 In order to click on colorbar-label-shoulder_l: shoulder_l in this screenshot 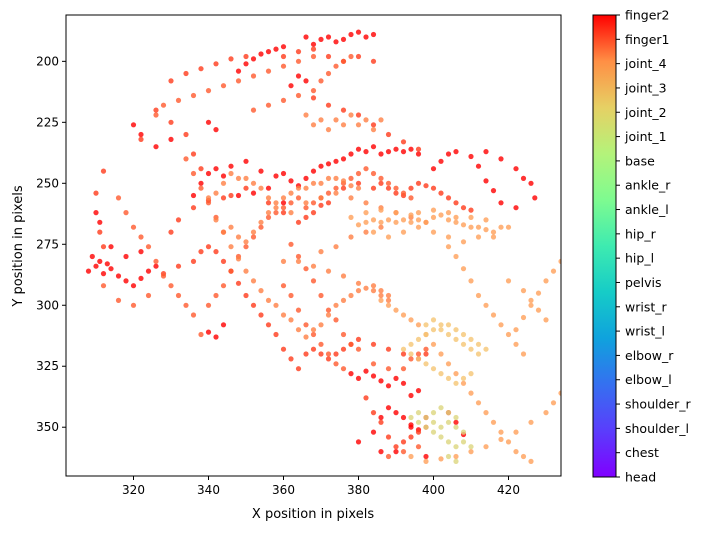, I will do `click(657, 428)`.